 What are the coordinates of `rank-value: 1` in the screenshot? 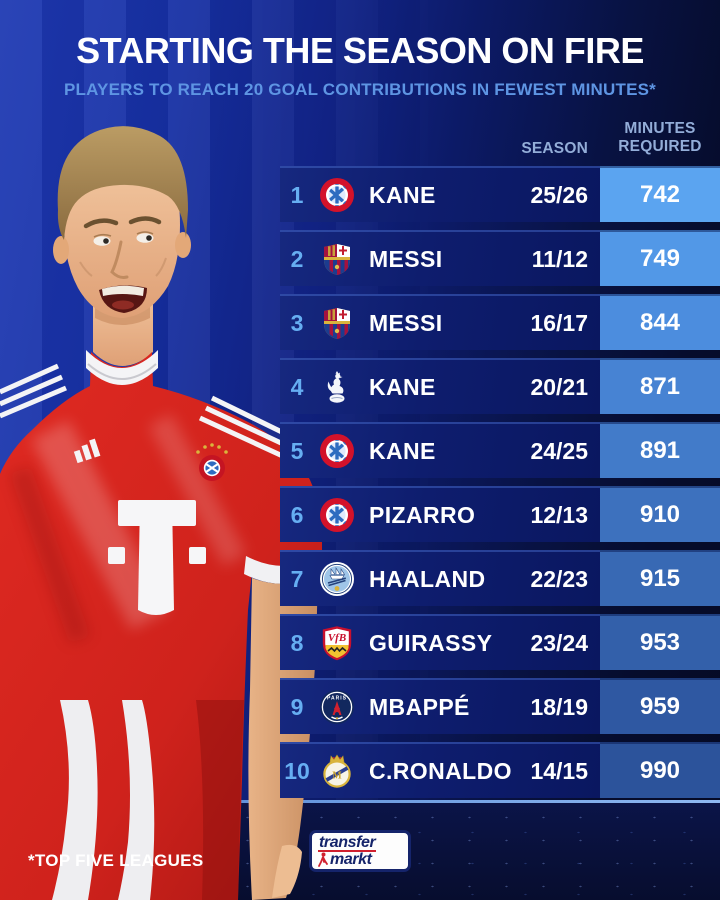 It's located at (297, 194).